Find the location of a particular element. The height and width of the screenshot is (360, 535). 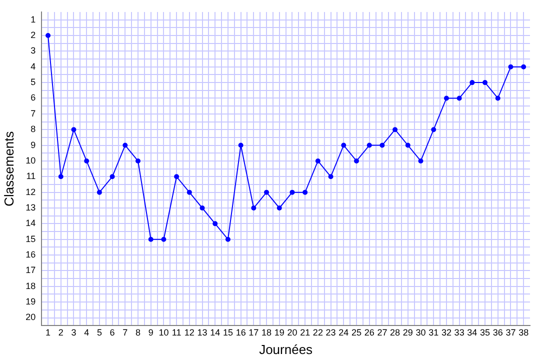

x-tick-label: 4 is located at coordinates (87, 332).